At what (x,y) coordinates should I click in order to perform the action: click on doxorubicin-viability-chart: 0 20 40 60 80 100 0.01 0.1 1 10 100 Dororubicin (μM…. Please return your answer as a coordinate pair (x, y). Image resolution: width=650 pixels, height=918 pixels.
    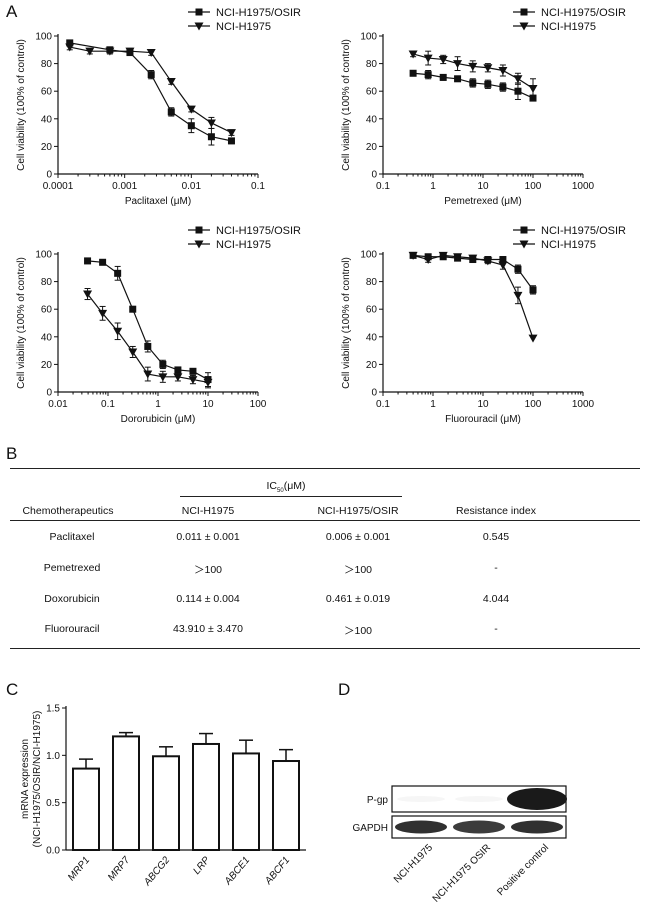
    Looking at the image, I should click on (158, 325).